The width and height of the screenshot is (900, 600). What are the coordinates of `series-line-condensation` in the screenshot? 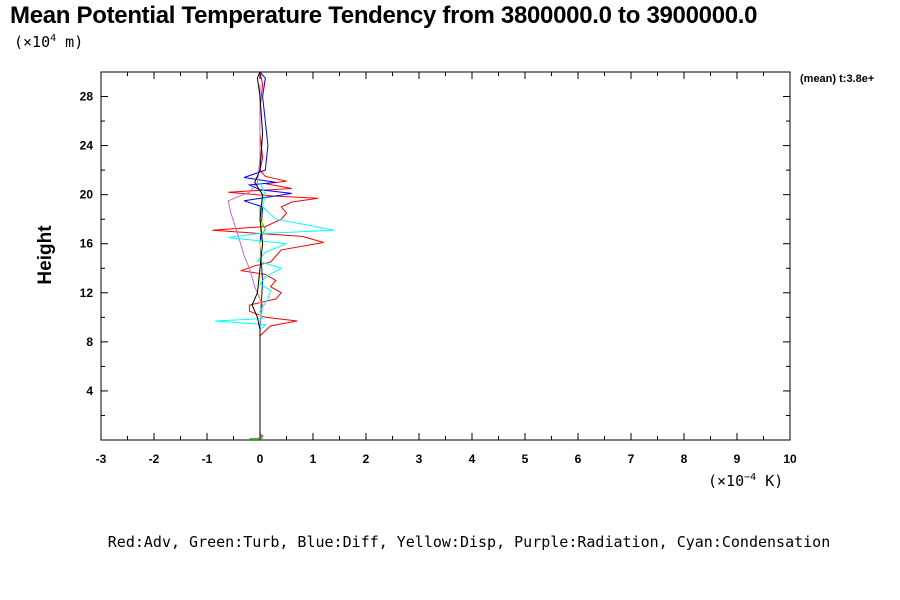 It's located at (274, 310).